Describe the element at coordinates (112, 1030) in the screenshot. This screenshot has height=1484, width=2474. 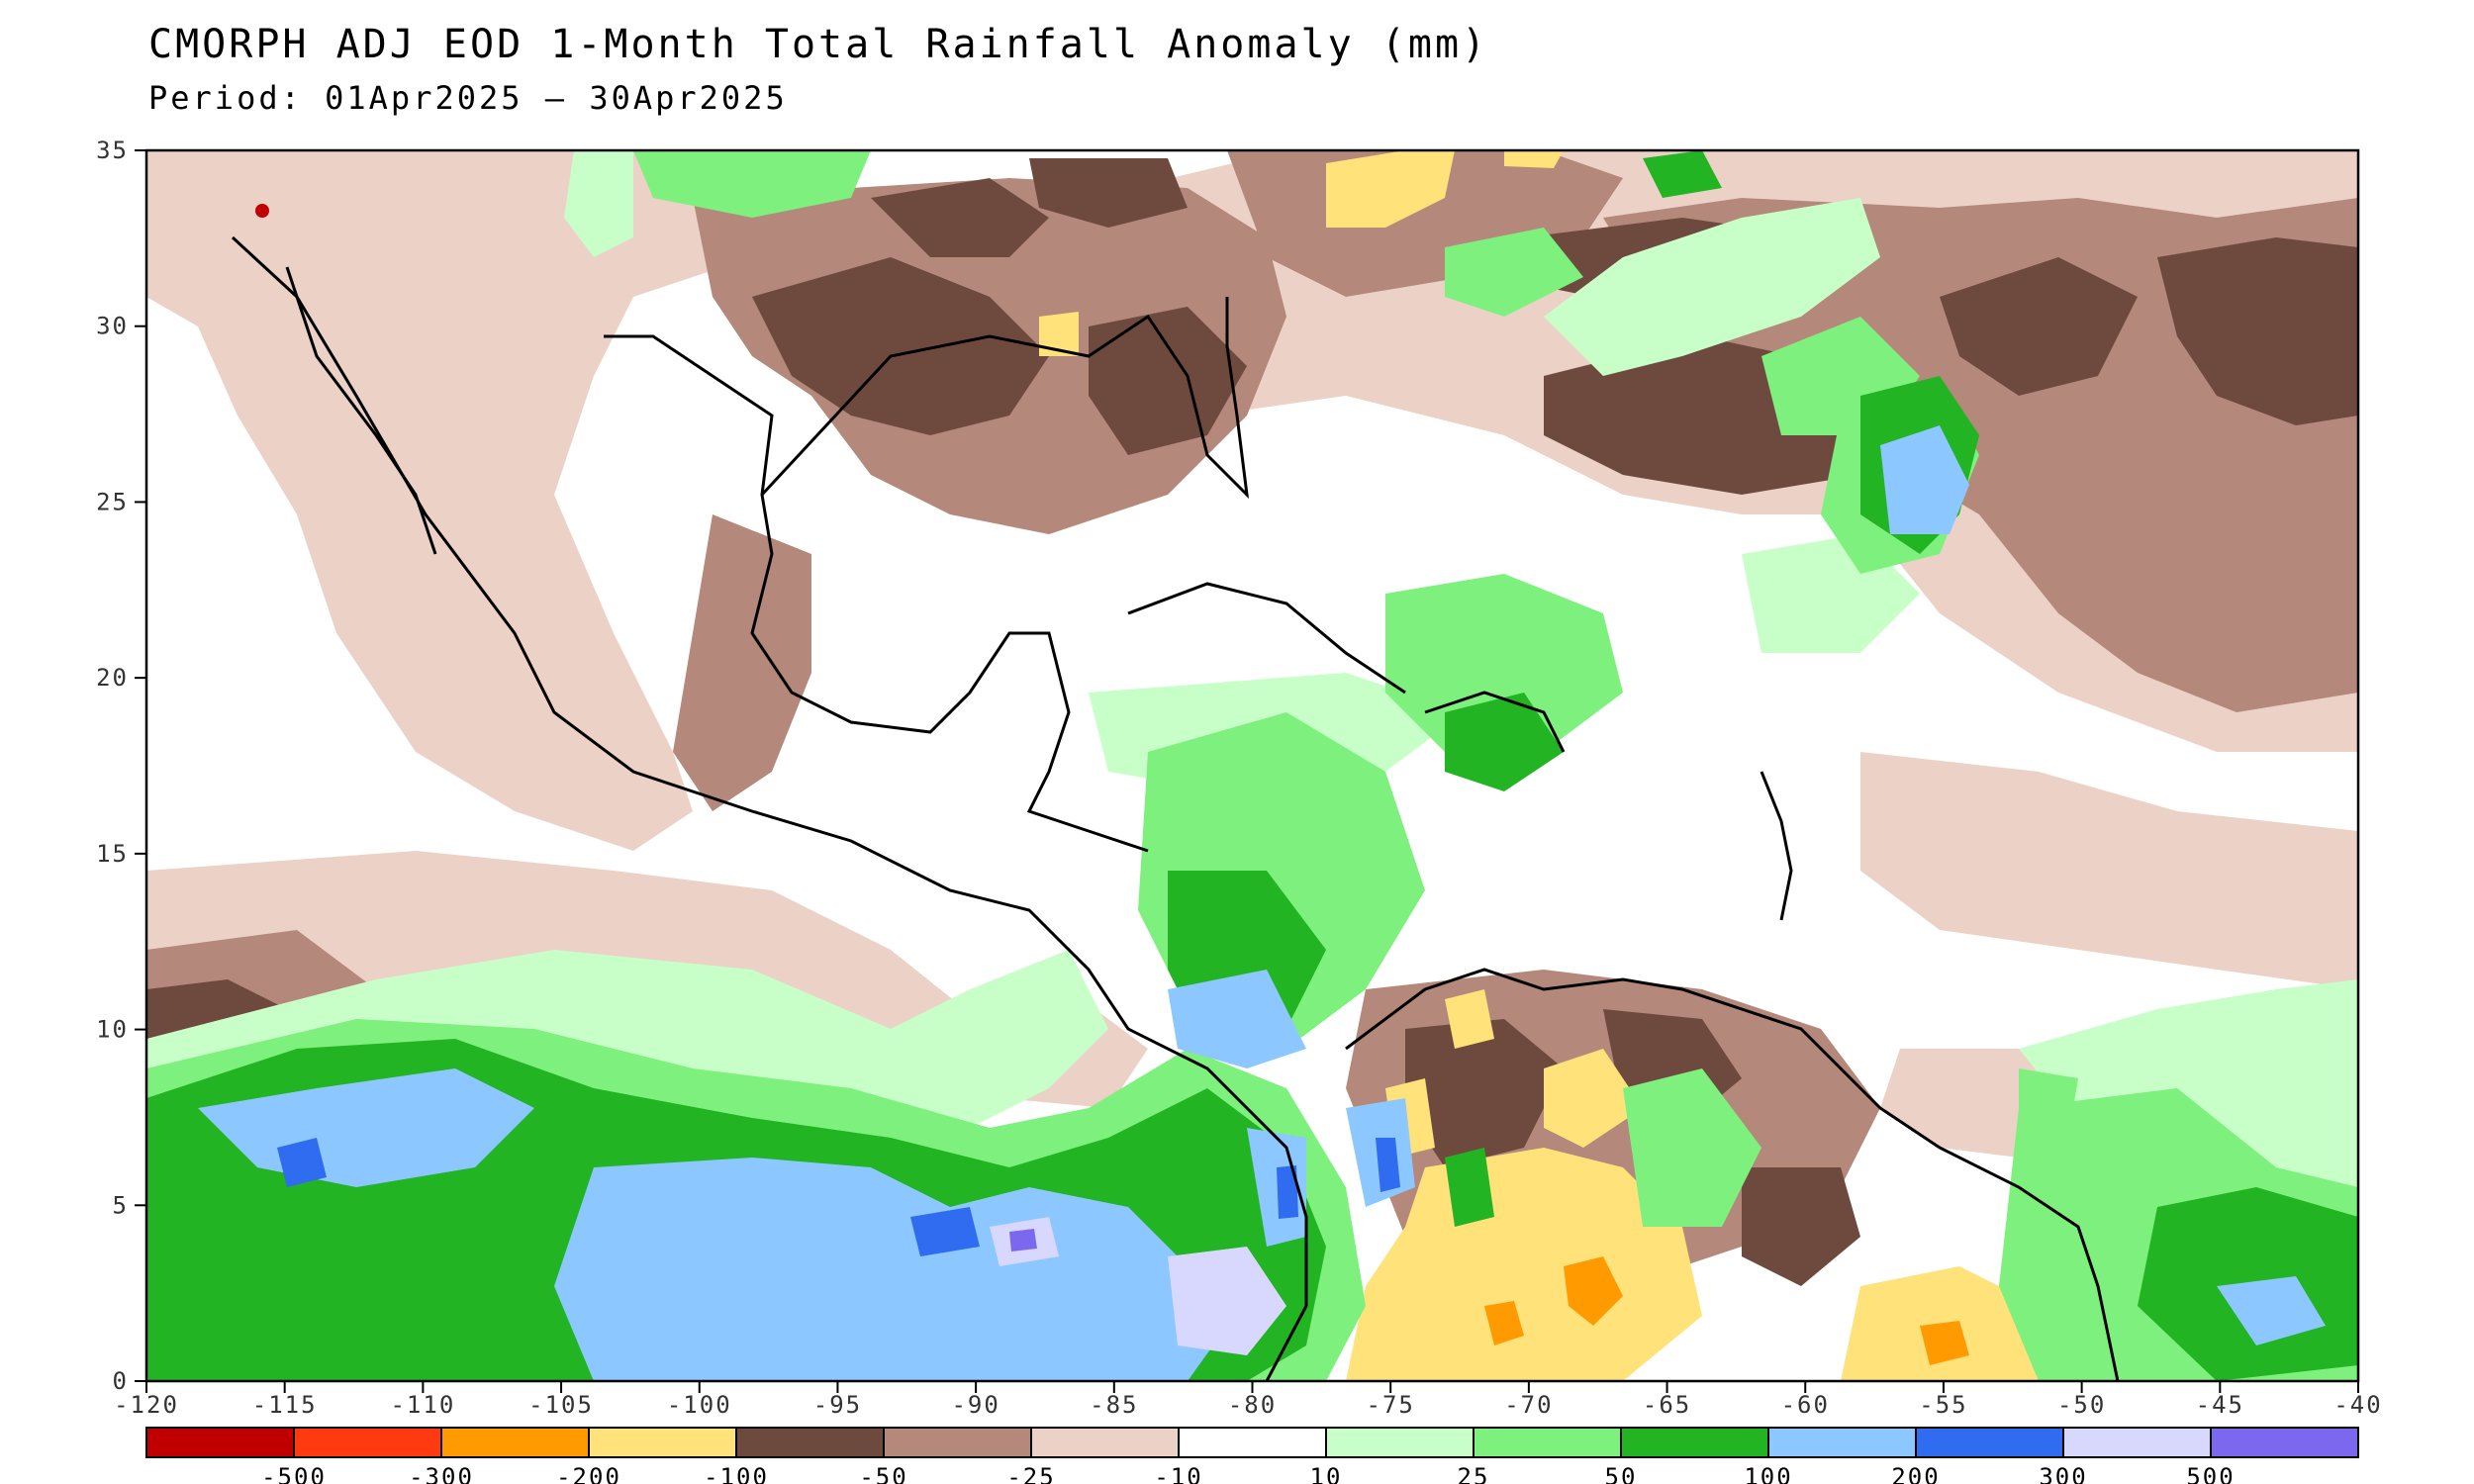
I see `lat-tick-label: 10` at that location.